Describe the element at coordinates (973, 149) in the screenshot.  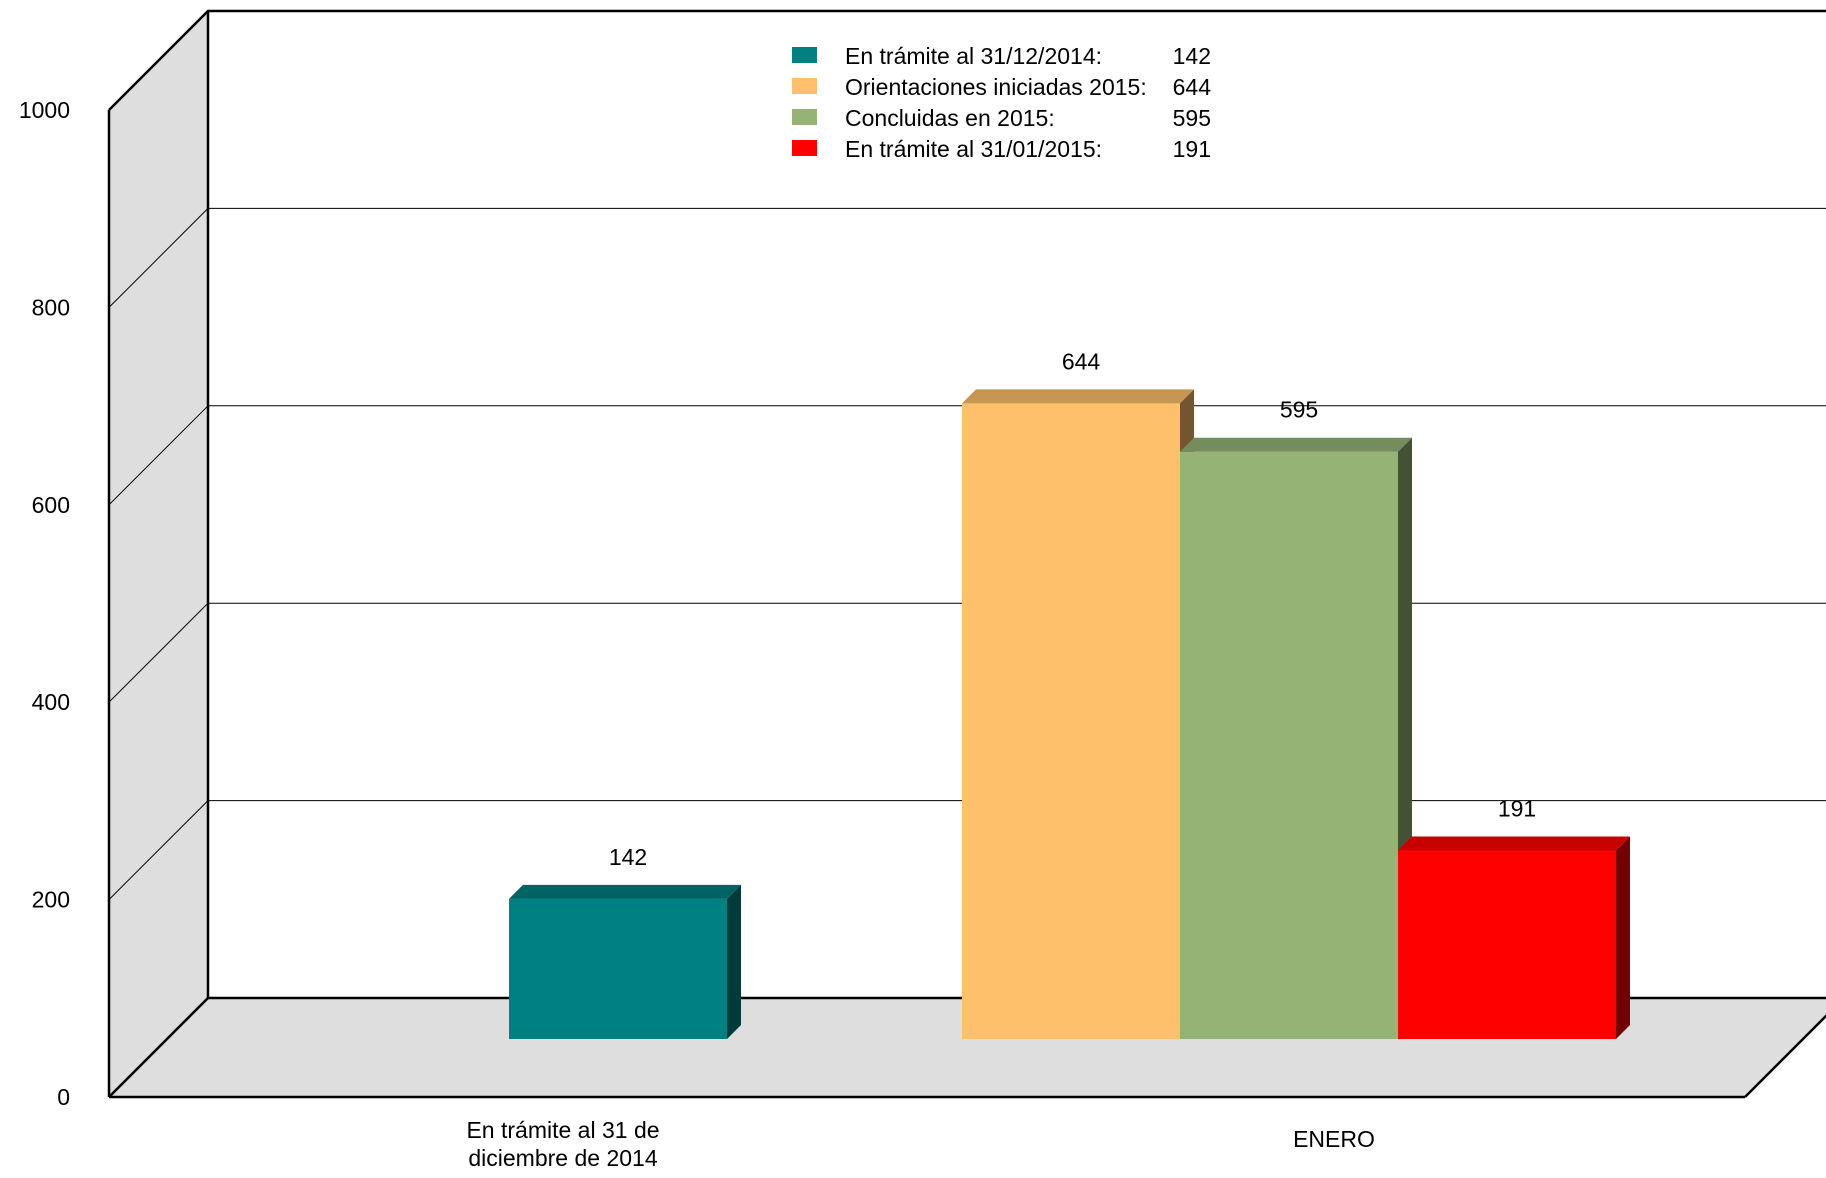
I see `legend-label: En trámite al 31/01/2015:` at that location.